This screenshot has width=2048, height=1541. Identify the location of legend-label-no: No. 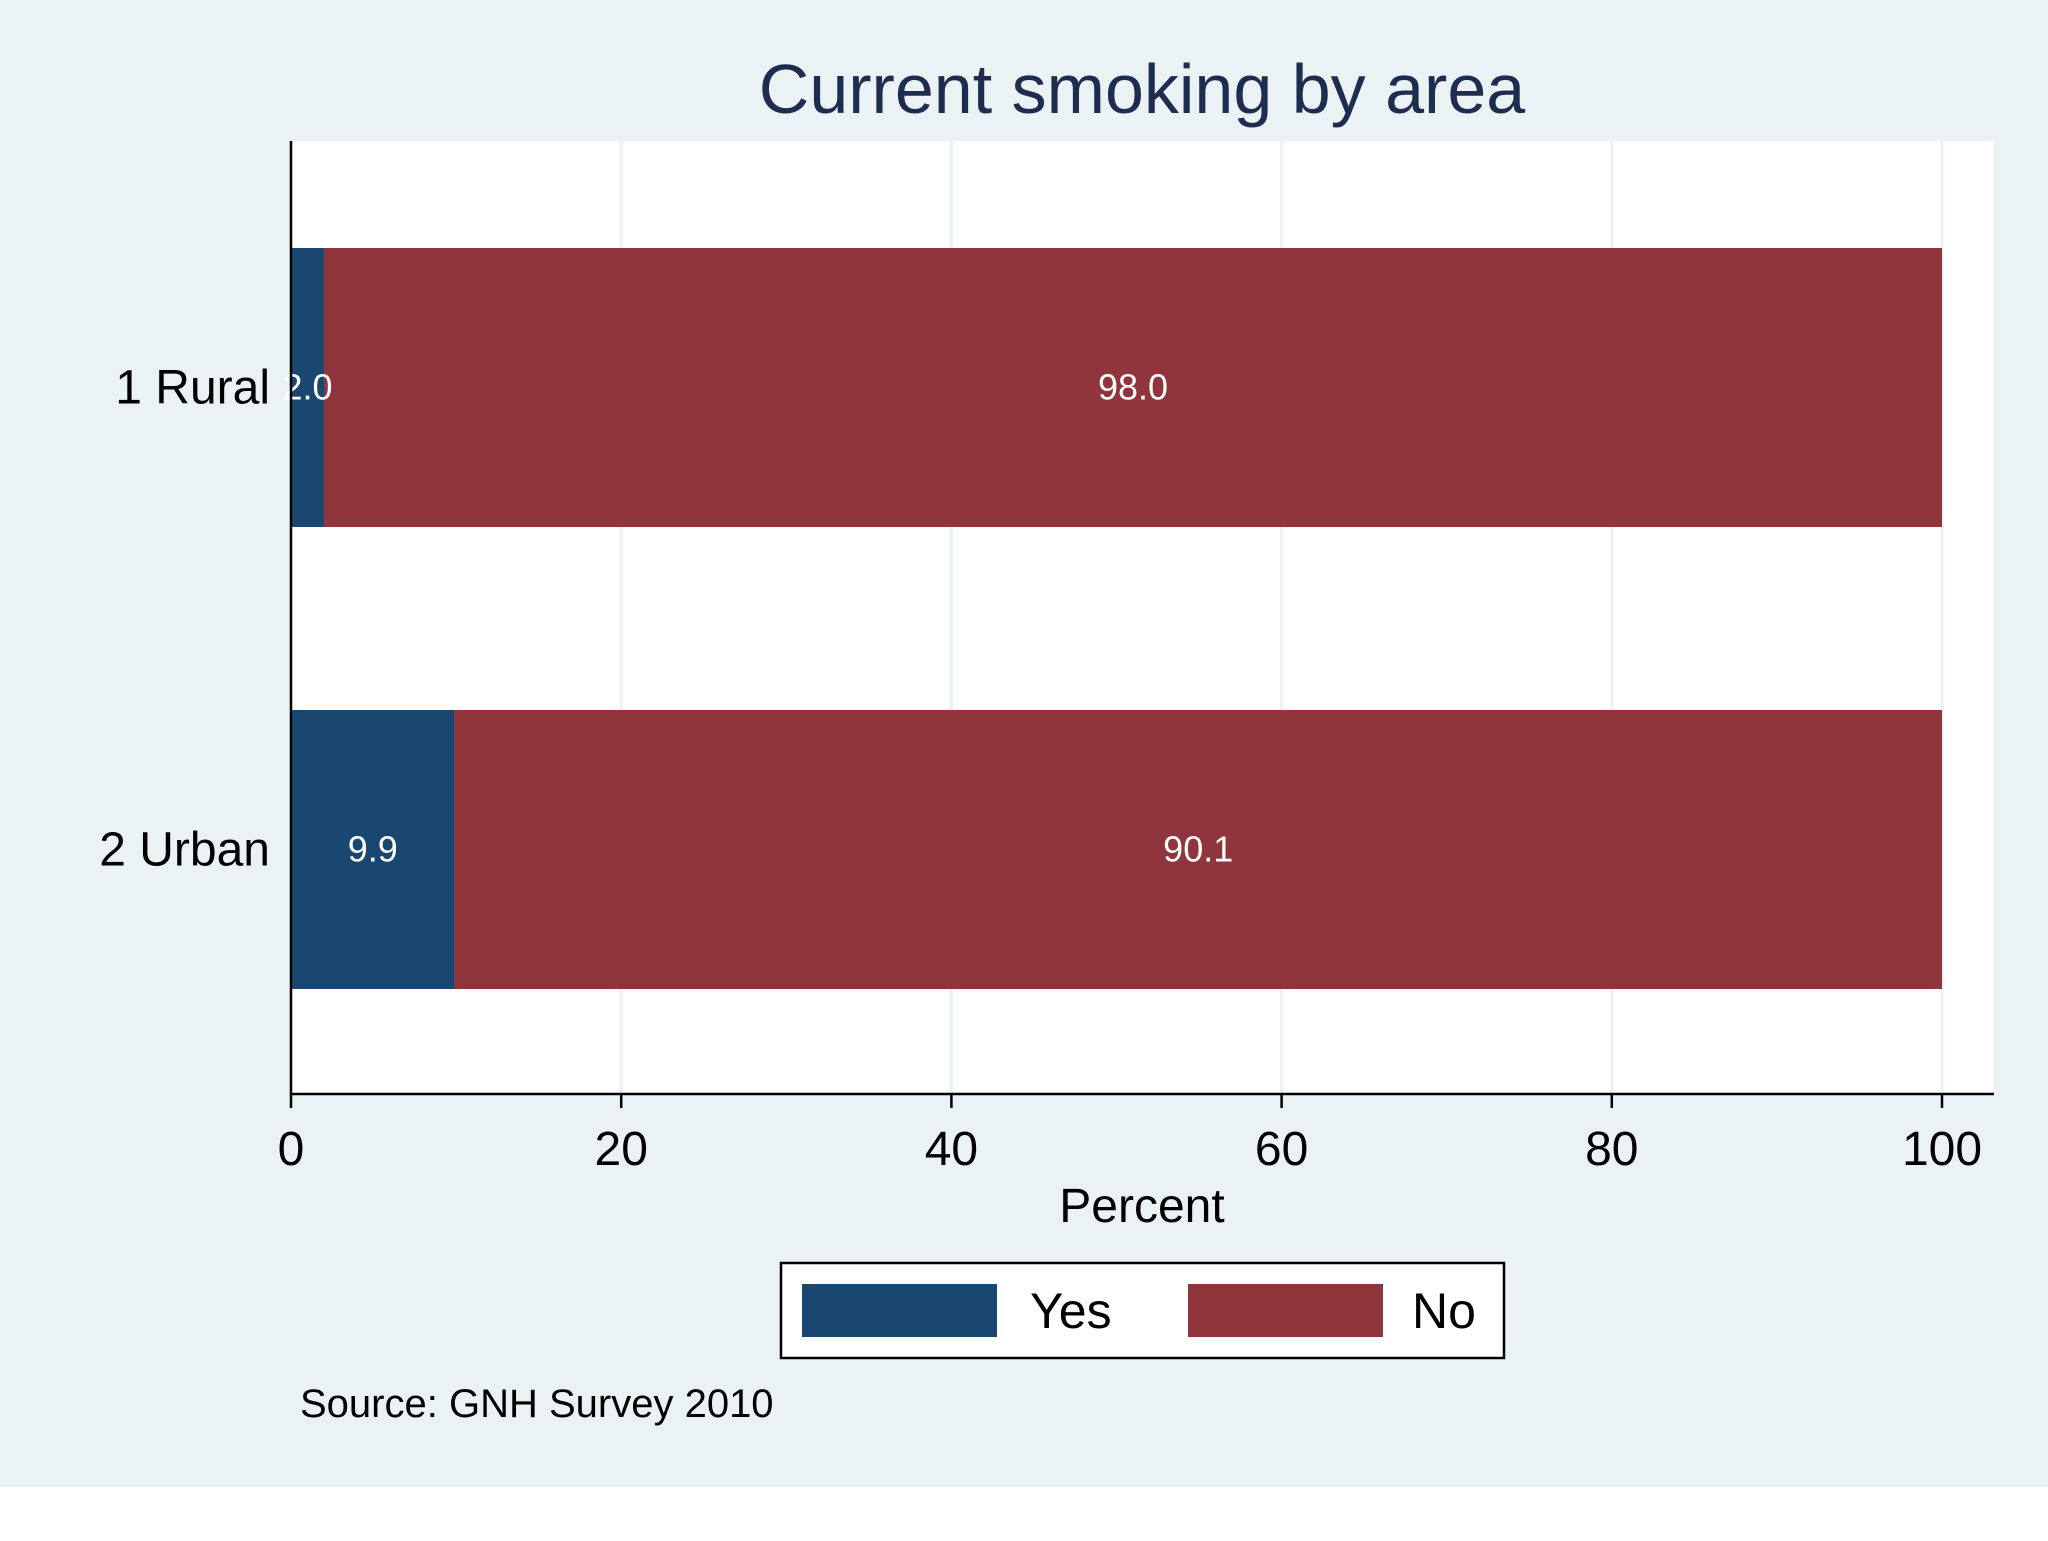
(1444, 1311).